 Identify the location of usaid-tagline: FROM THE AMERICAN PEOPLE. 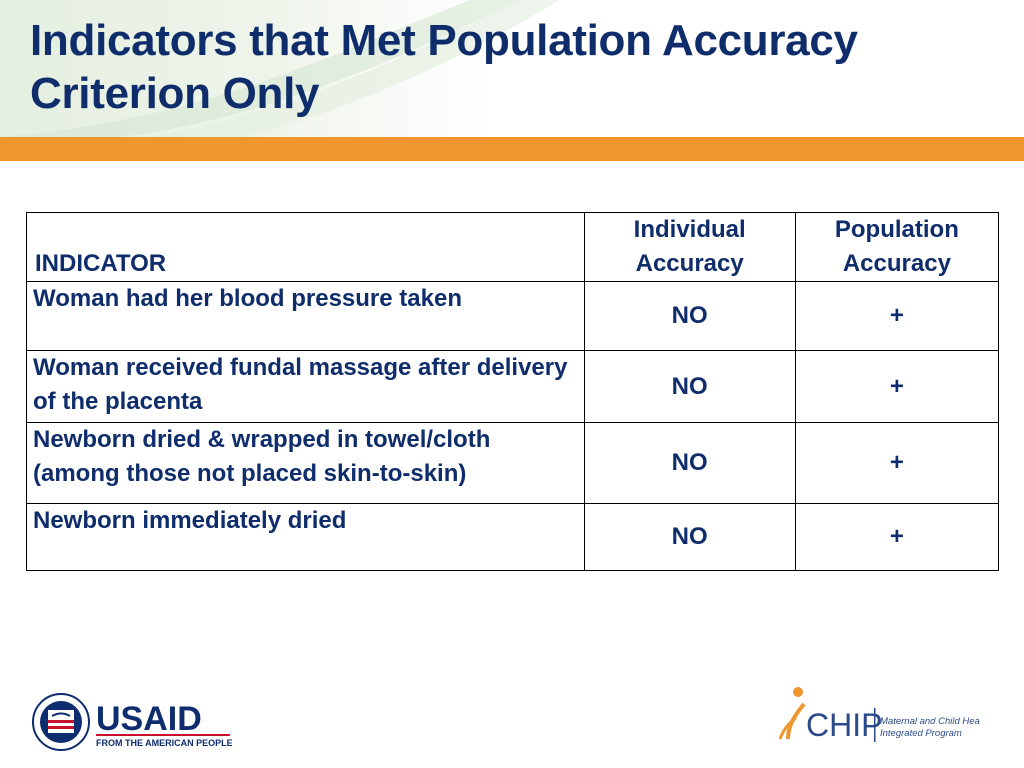
(164, 743).